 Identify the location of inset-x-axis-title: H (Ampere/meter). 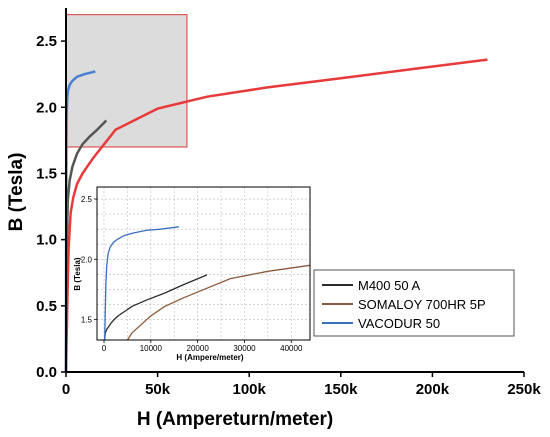
(209, 357).